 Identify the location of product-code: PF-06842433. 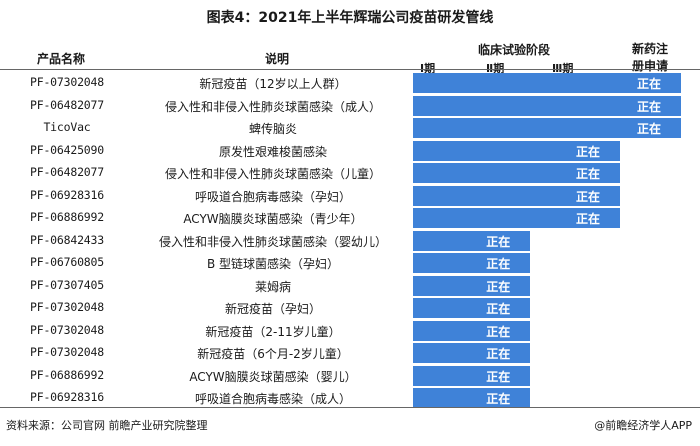
(67, 239).